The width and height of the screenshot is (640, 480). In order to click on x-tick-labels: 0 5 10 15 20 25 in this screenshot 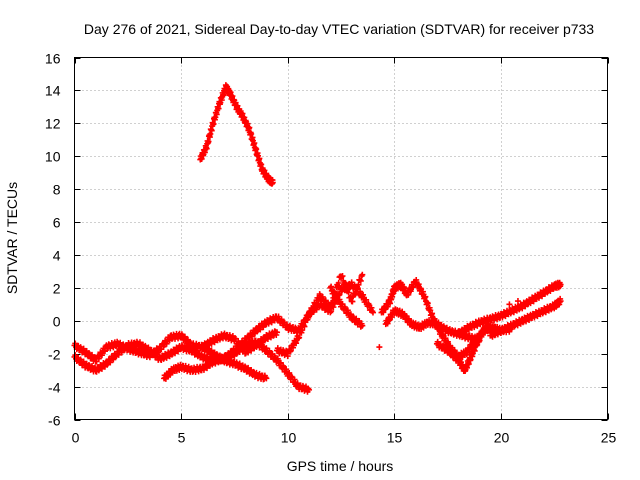, I will do `click(344, 438)`.